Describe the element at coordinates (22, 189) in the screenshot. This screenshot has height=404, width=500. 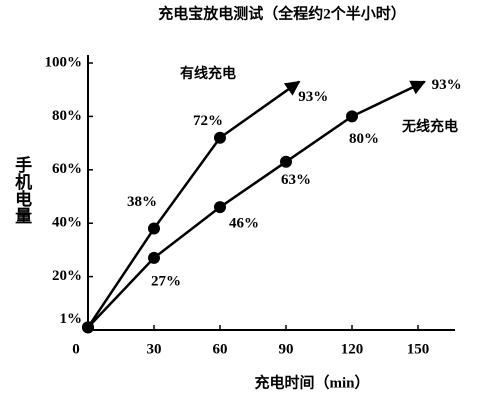
I see `y-axis-label: 手机电量` at that location.